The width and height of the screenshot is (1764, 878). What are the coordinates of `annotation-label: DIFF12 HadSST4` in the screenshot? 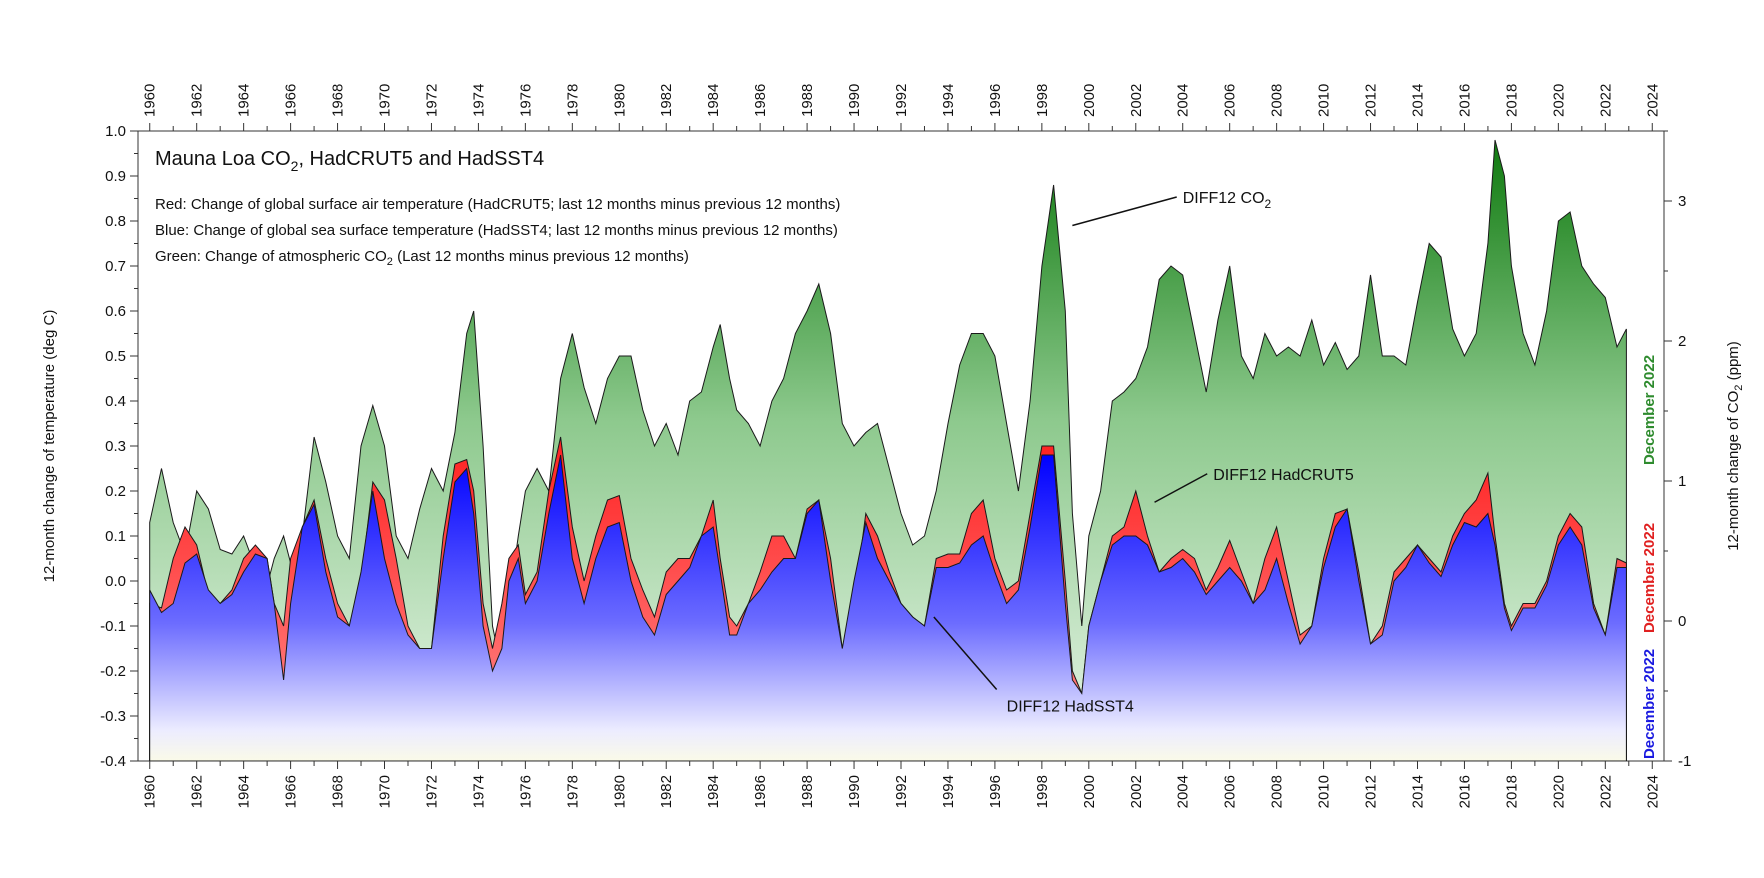 It's located at (1070, 707).